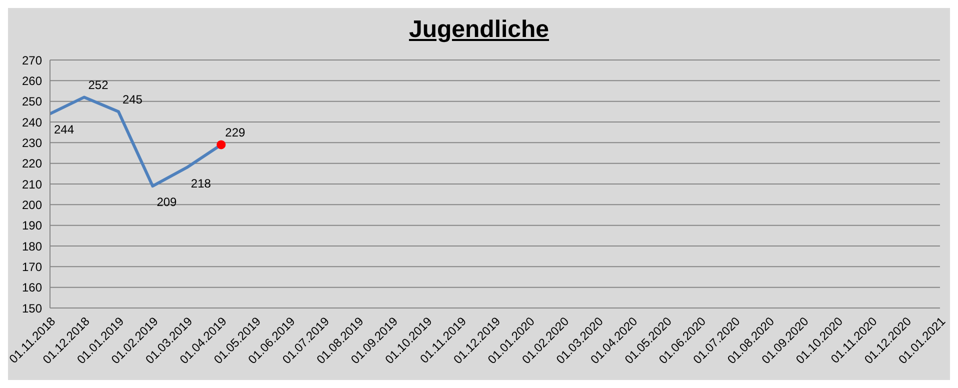 This screenshot has width=958, height=388. I want to click on y-tick-label: 170, so click(32, 267).